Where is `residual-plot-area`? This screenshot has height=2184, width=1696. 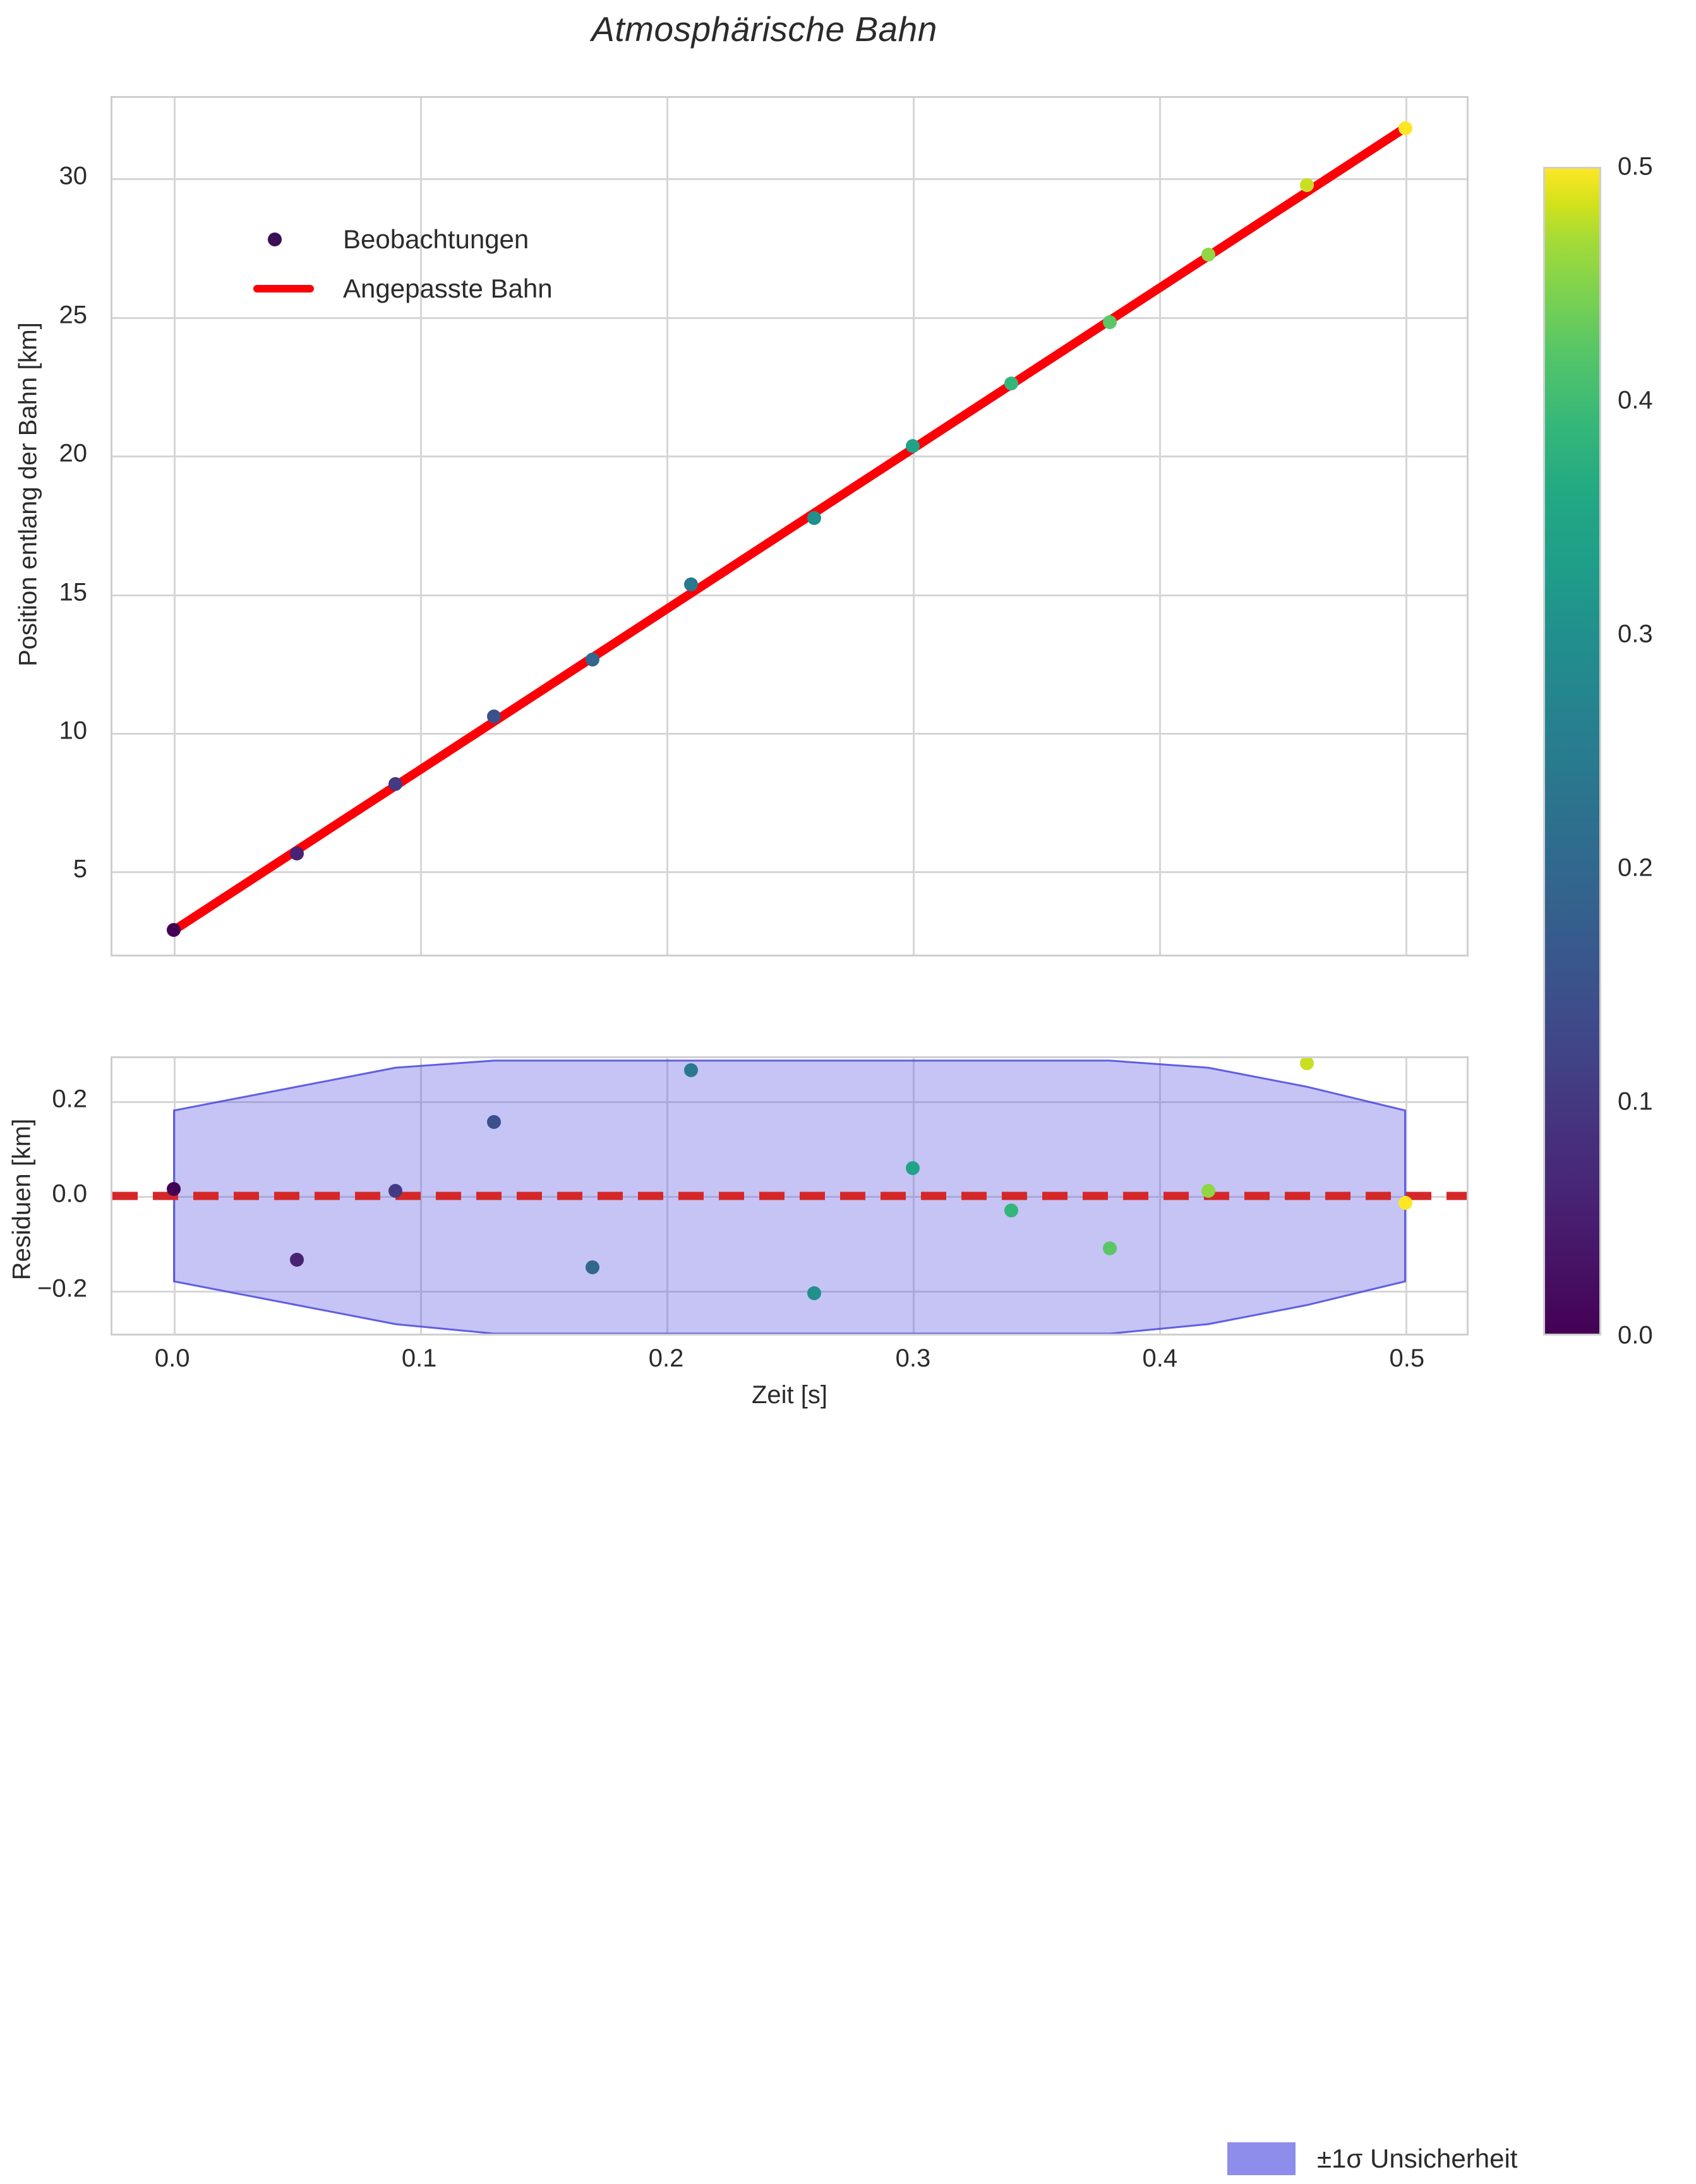 residual-plot-area is located at coordinates (789, 1196).